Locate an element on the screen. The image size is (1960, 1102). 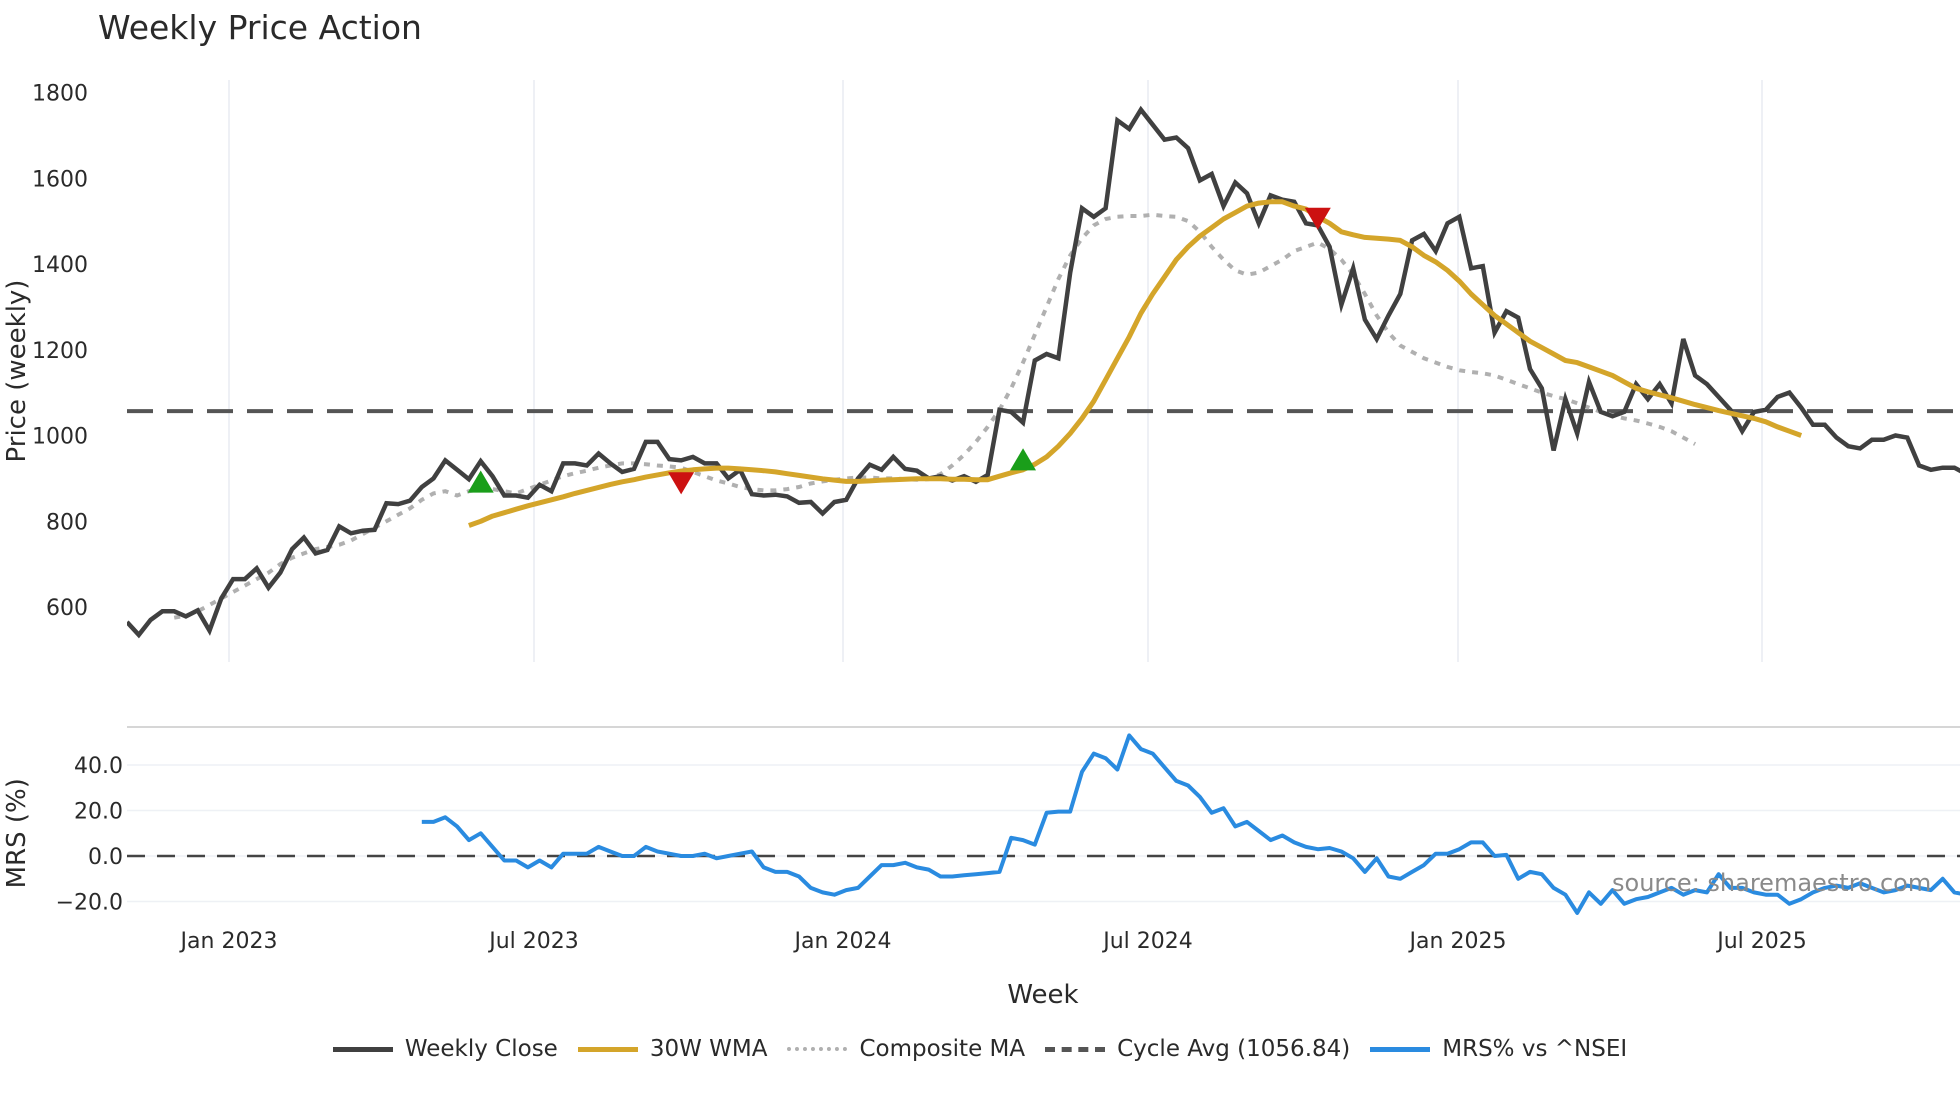
x-tick: Jan 2025 is located at coordinates (1457, 941).